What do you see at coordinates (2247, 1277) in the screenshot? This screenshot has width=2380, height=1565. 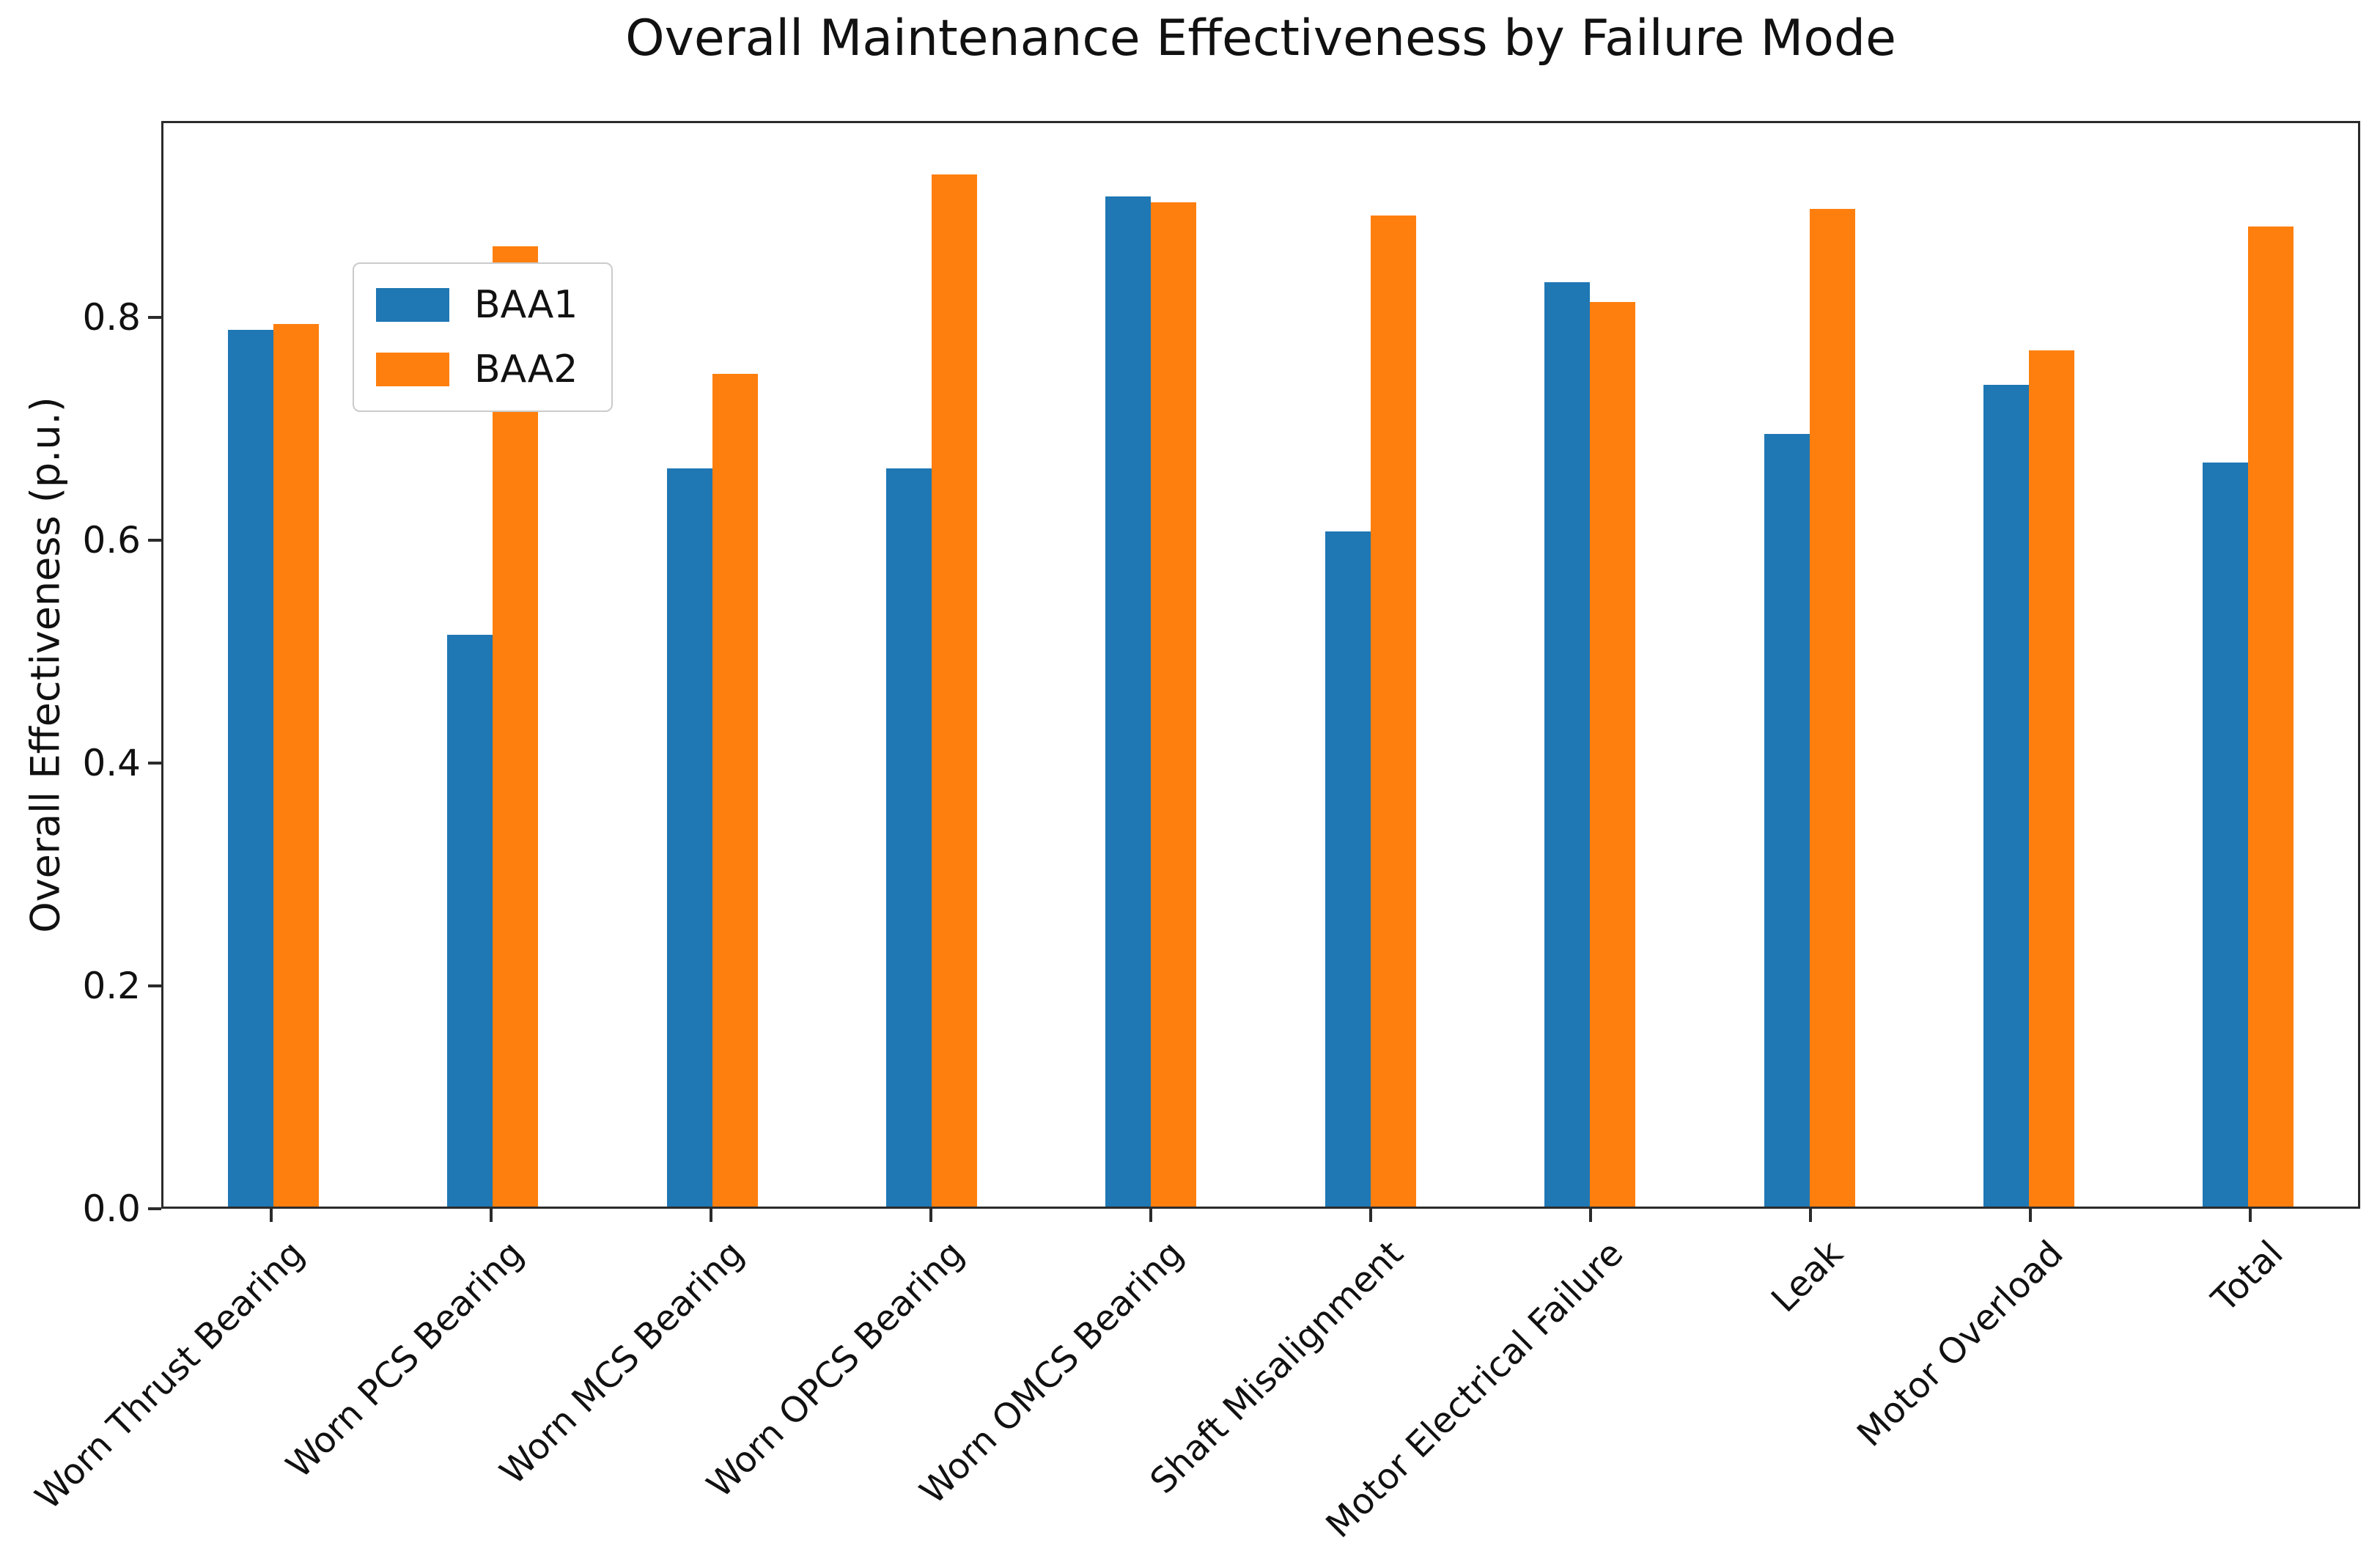 I see `x-tick-label-10: Total` at bounding box center [2247, 1277].